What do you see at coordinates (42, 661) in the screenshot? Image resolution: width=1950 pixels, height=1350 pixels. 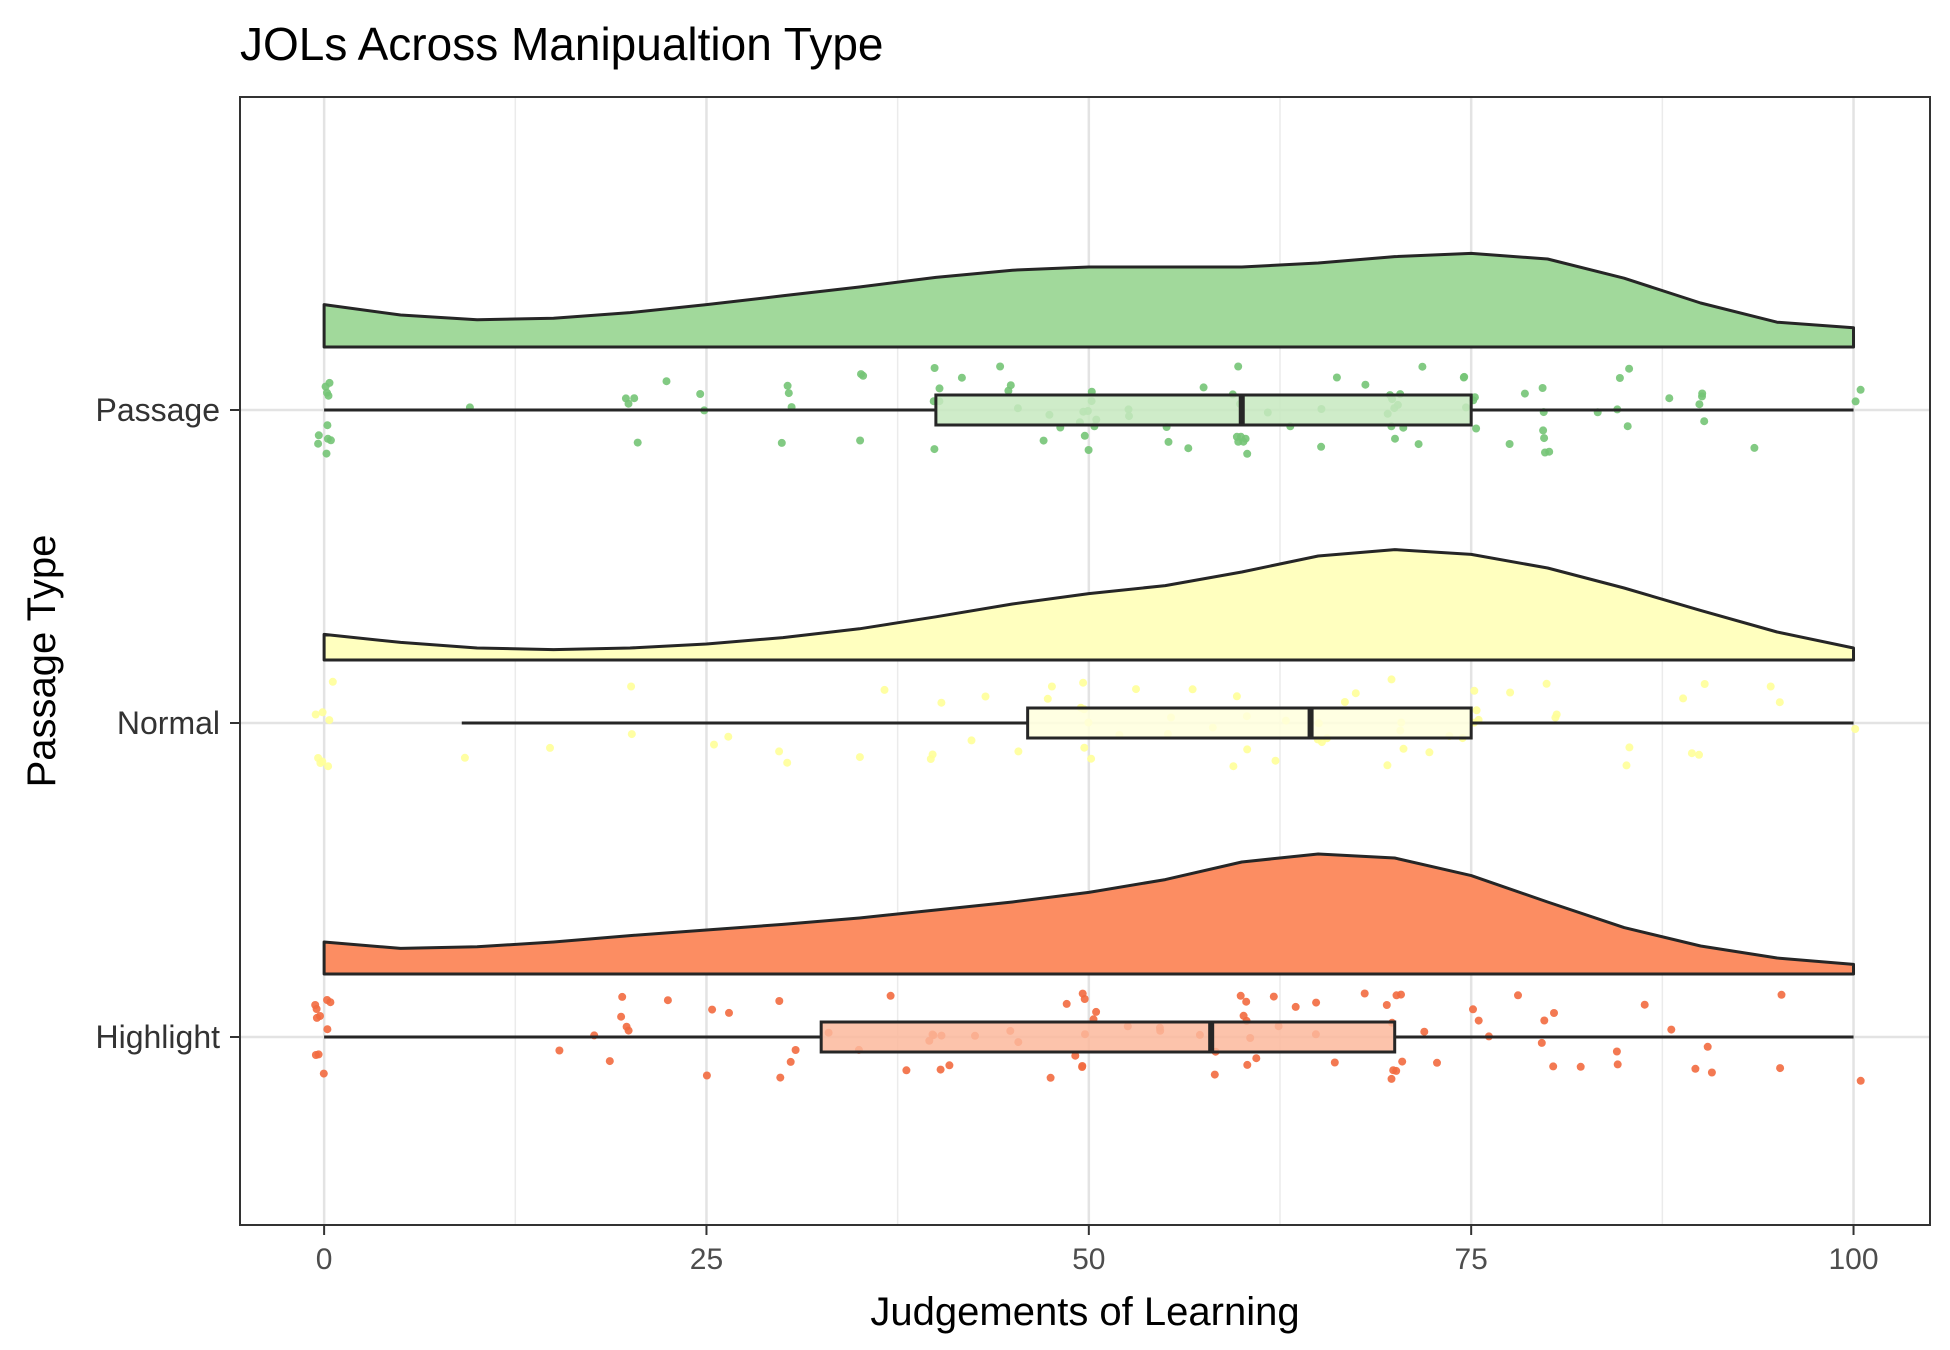 I see `y-axis-title: Passage Type` at bounding box center [42, 661].